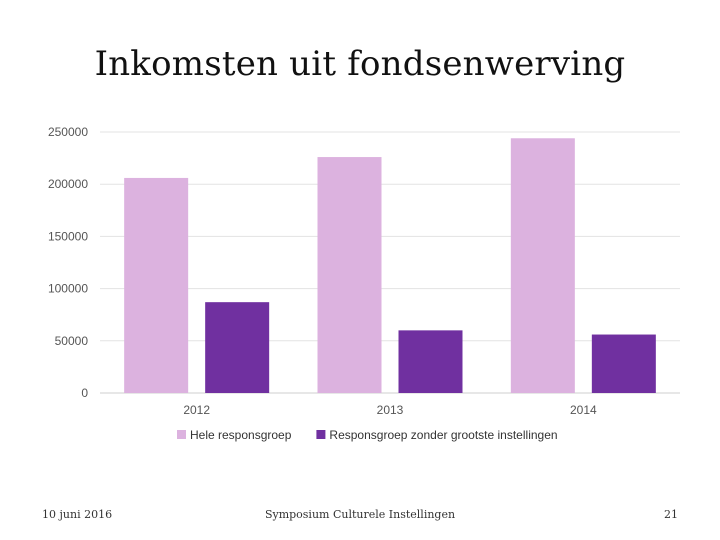 The height and width of the screenshot is (540, 720). Describe the element at coordinates (68, 289) in the screenshot. I see `y-tick-label: 100000` at that location.